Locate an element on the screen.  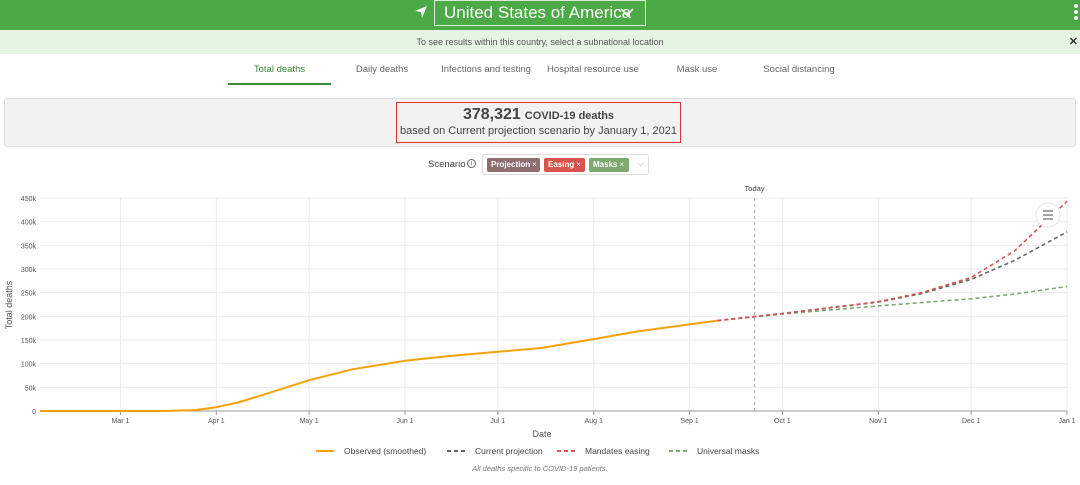
summary-unit: COVID-19 deaths is located at coordinates (569, 116).